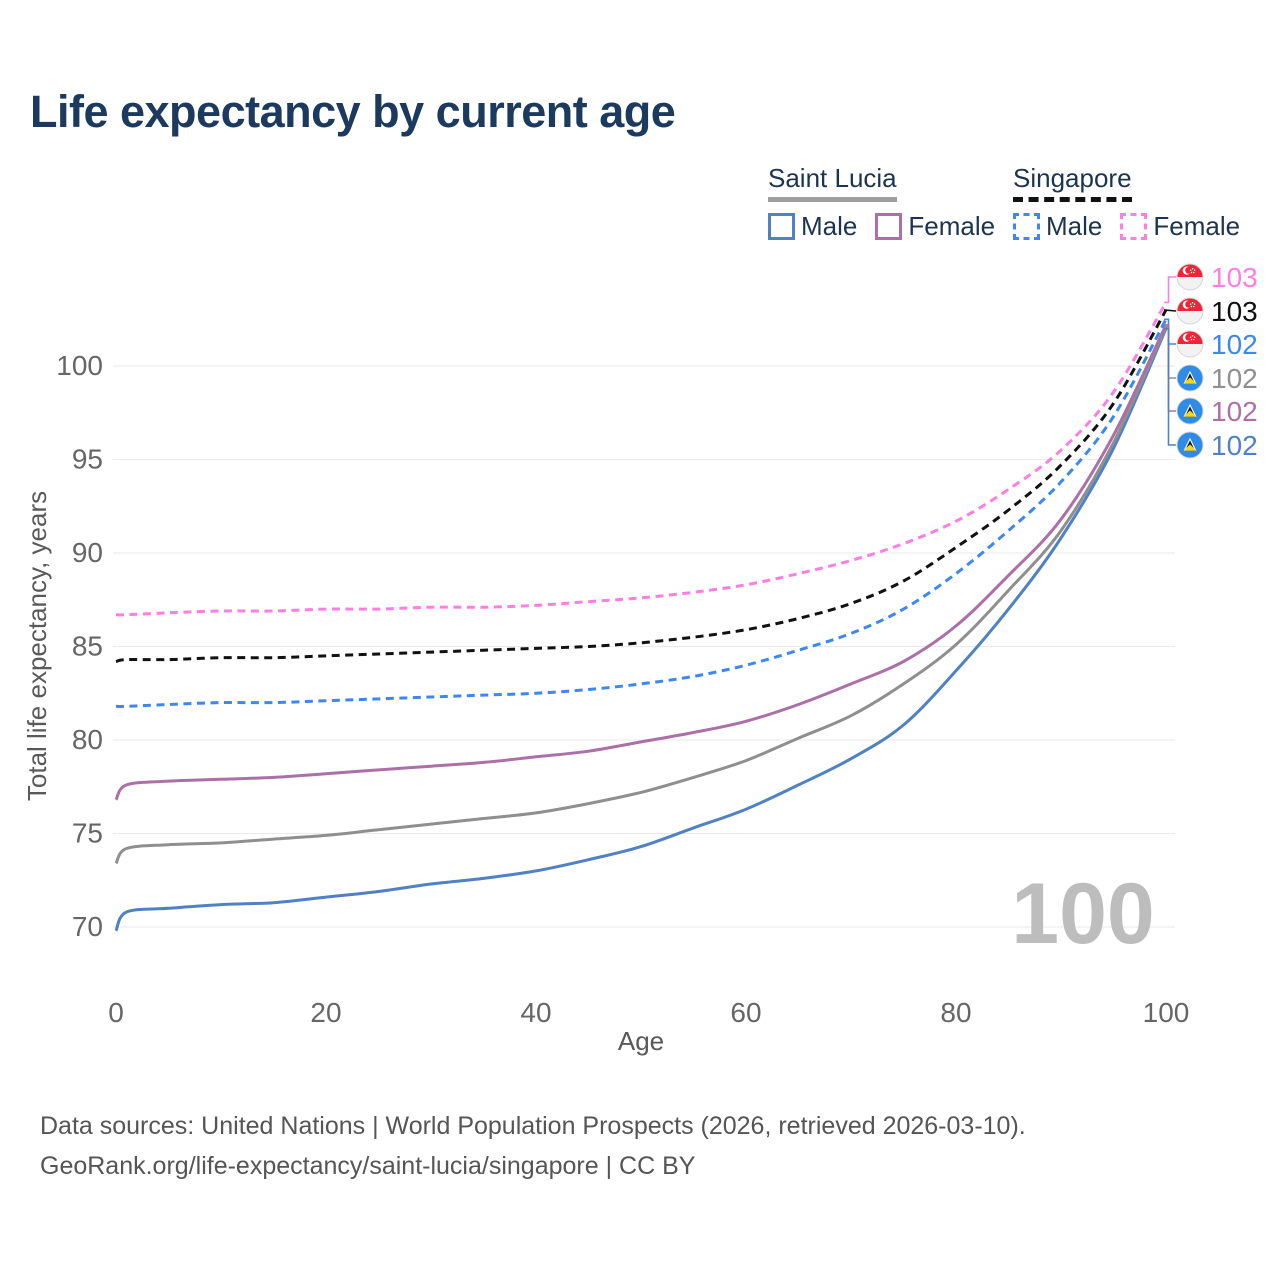 The height and width of the screenshot is (1280, 1280). I want to click on x-tick-label: 40, so click(535, 1012).